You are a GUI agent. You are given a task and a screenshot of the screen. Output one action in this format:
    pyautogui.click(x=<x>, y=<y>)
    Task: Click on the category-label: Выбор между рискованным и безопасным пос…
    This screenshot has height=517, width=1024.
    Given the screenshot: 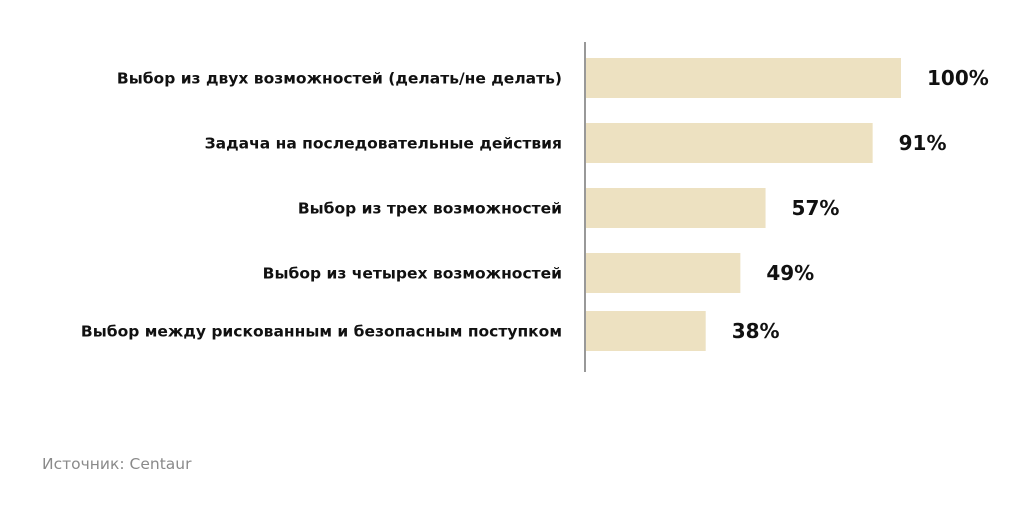 What is the action you would take?
    pyautogui.click(x=321, y=332)
    